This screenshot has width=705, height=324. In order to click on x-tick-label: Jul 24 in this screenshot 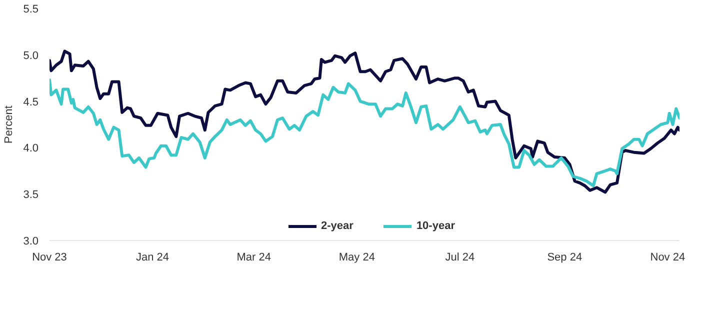, I will do `click(460, 258)`.